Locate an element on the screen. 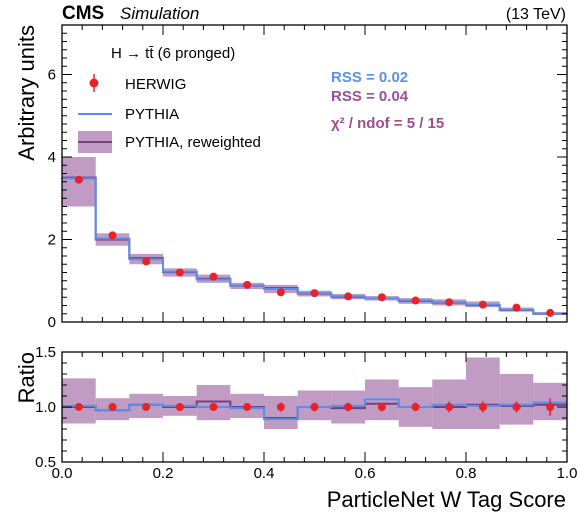  bottom-points-layer is located at coordinates (314, 407).